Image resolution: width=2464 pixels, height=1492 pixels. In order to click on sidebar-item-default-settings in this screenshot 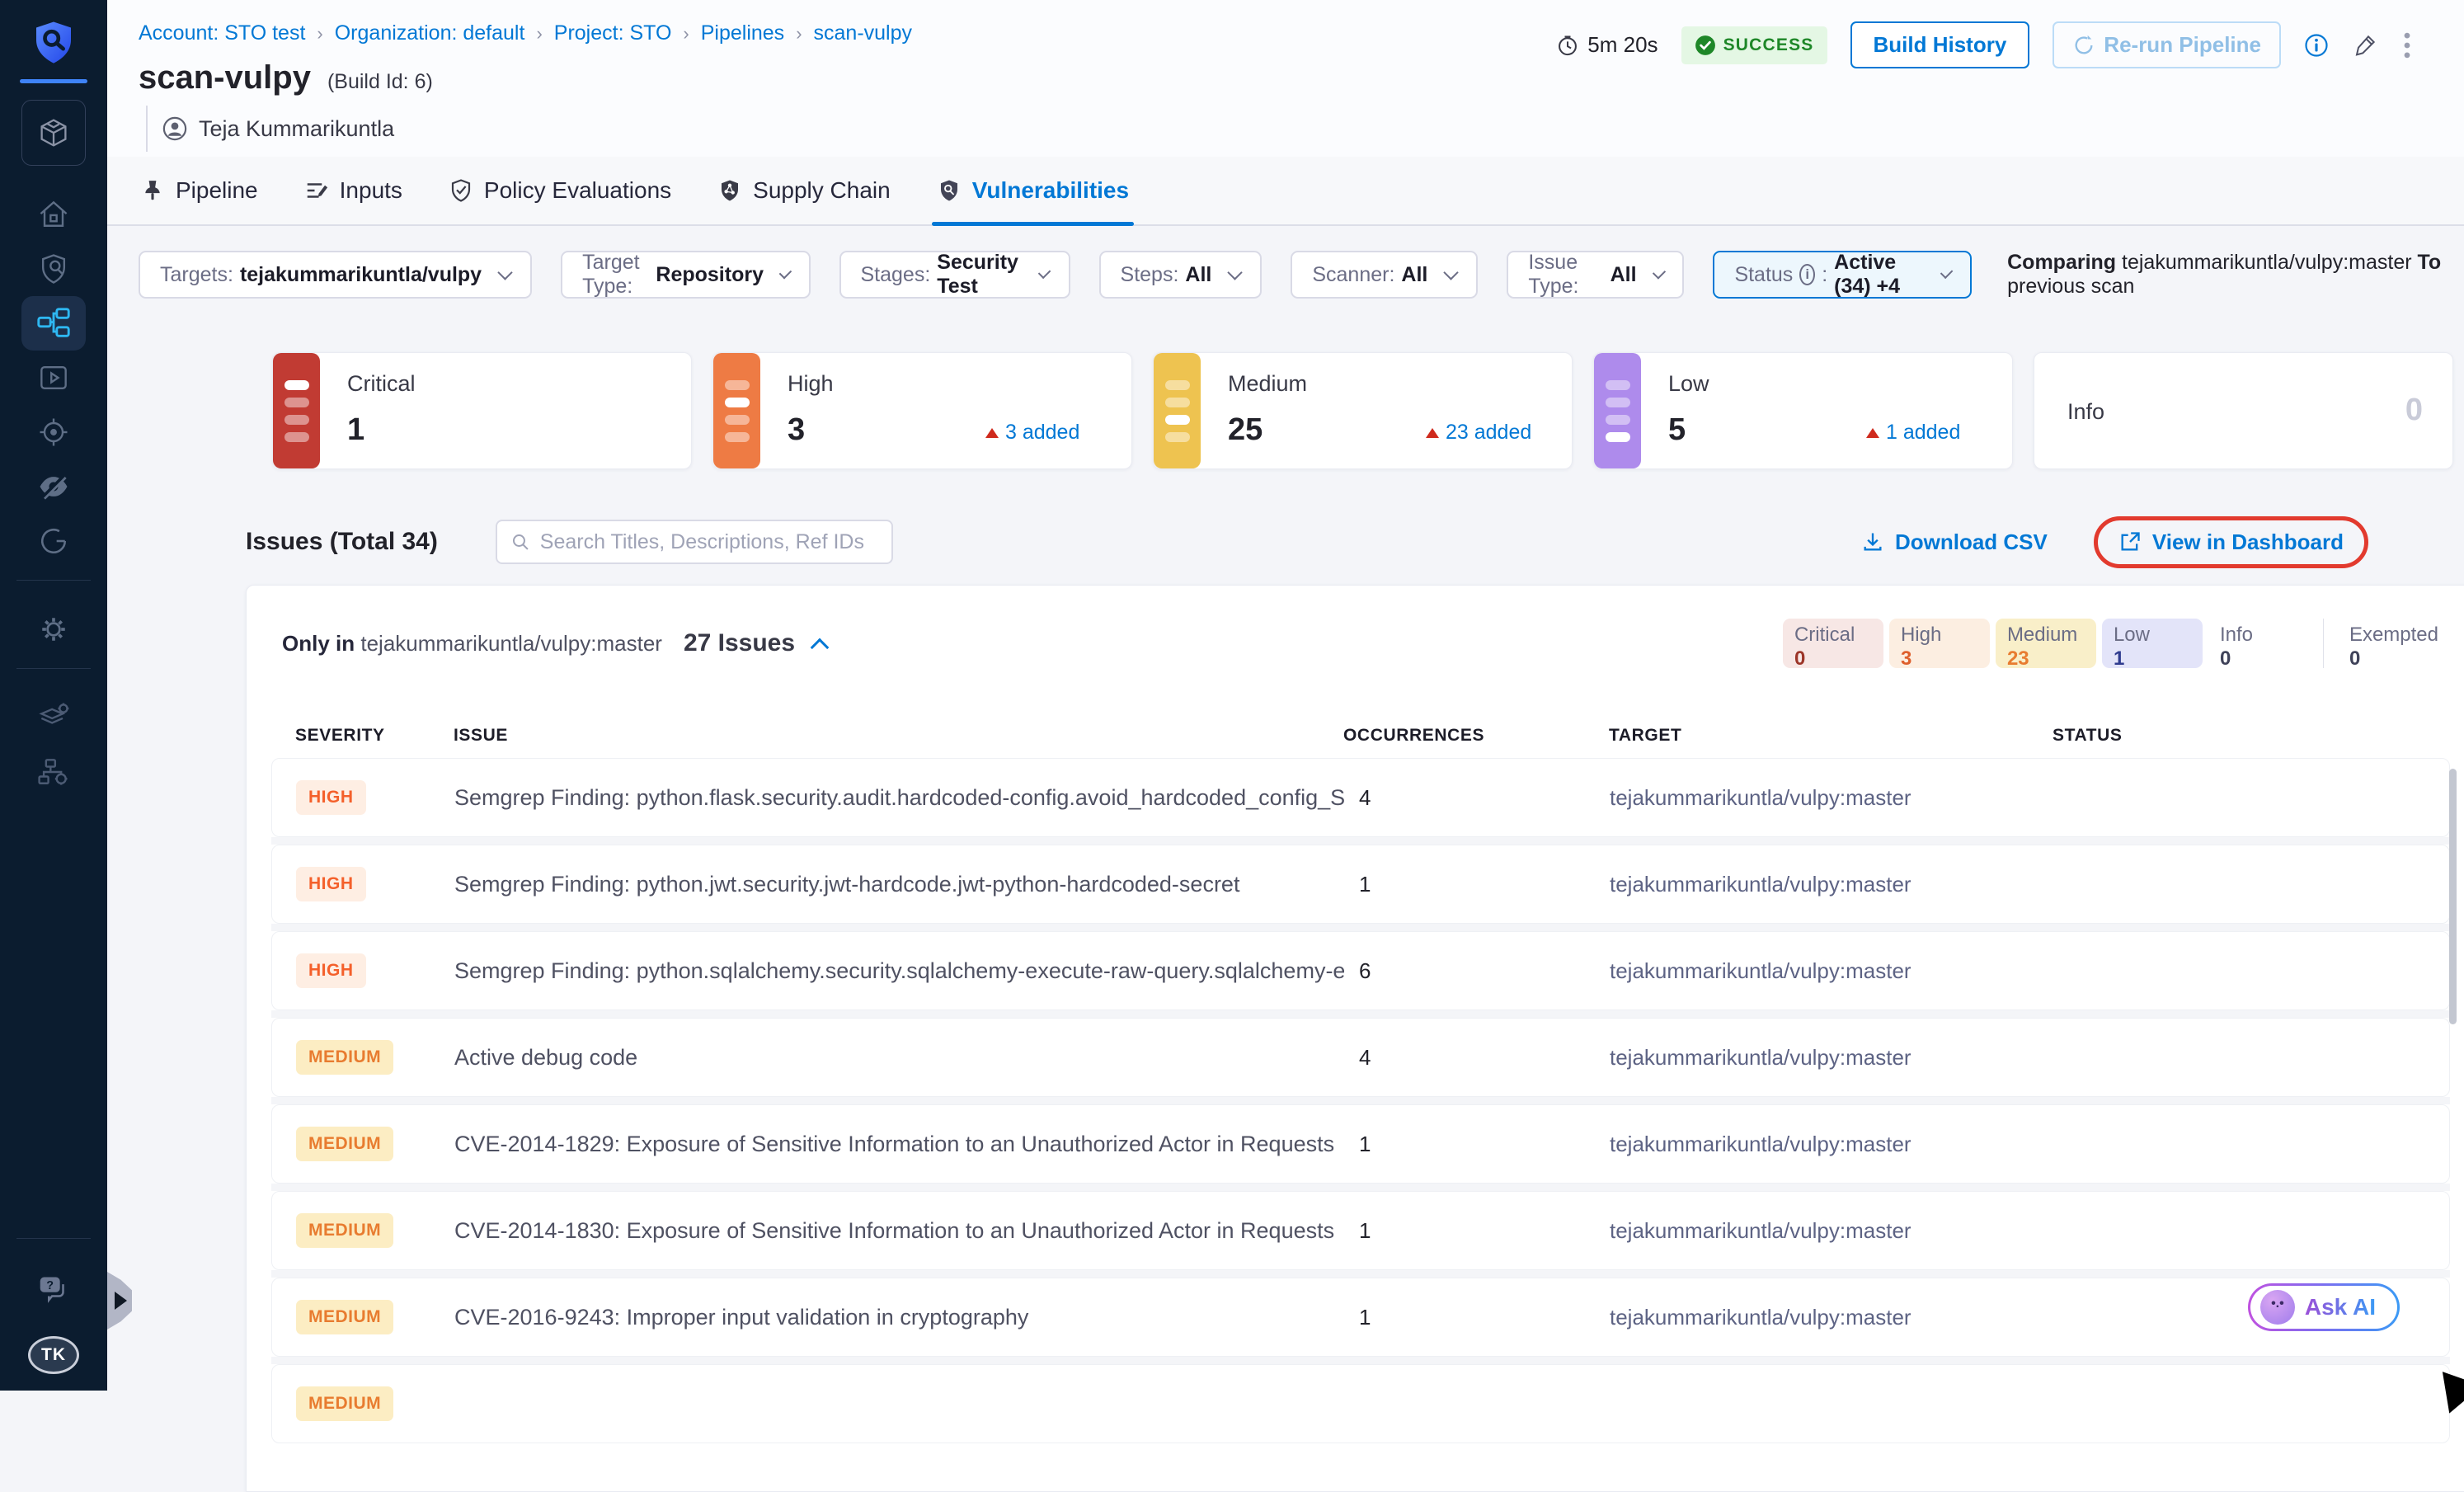, I will do `click(53, 717)`.